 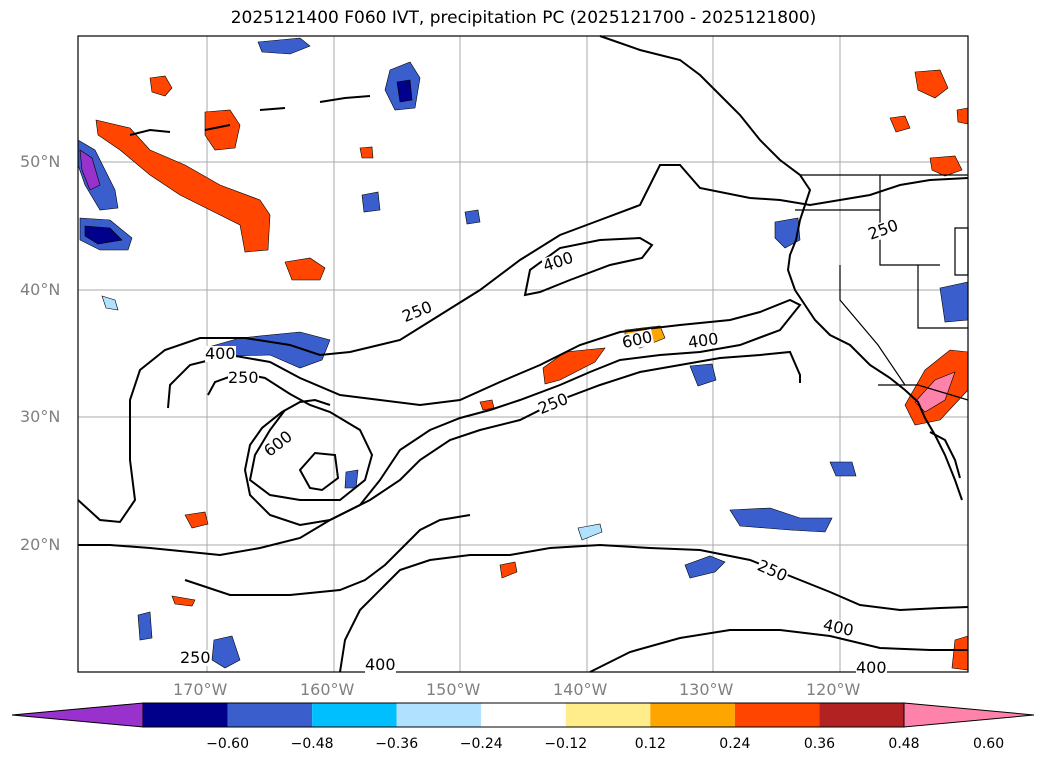 I want to click on colorbar-tick-label: 0.12, so click(x=650, y=744).